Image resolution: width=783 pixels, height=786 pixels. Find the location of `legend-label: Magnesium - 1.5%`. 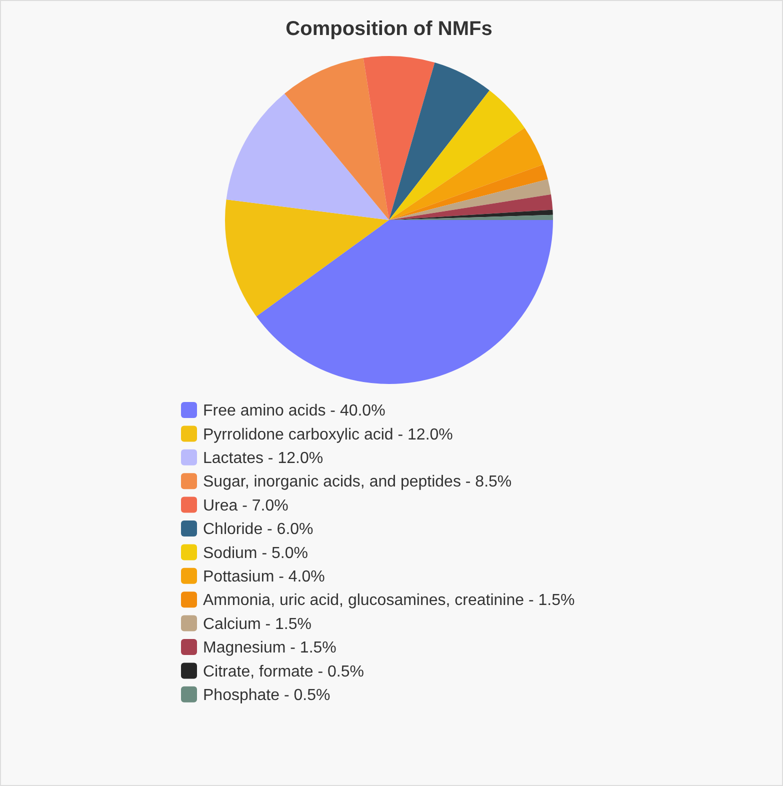

legend-label: Magnesium - 1.5% is located at coordinates (269, 648).